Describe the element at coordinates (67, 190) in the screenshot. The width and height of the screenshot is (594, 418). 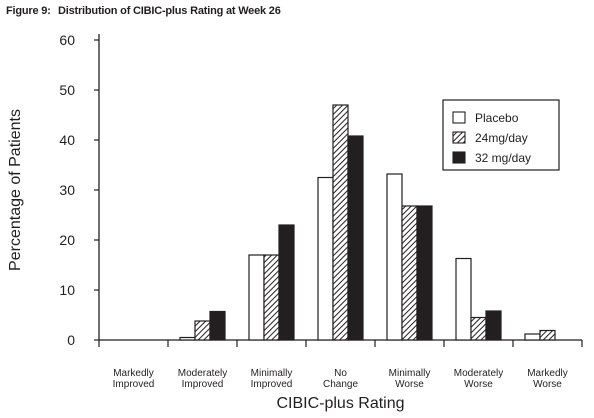
I see `y-tick-label: 30` at that location.